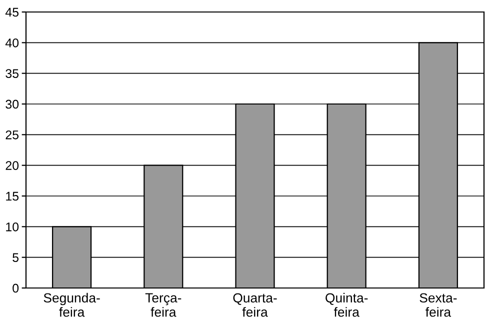 This screenshot has width=487, height=335. I want to click on y-tick-label: 45, so click(12, 12).